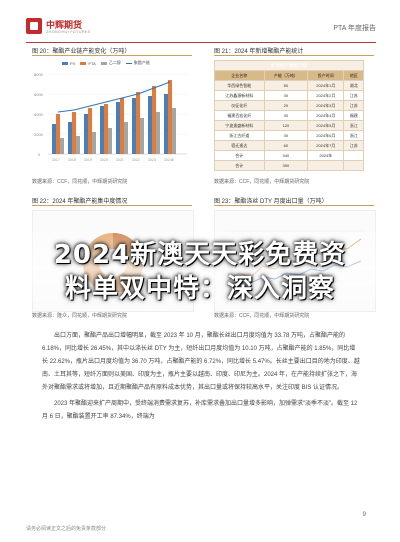 The height and width of the screenshot is (542, 400). Describe the element at coordinates (39, 94) in the screenshot. I see `svg-text: 6000` at that location.